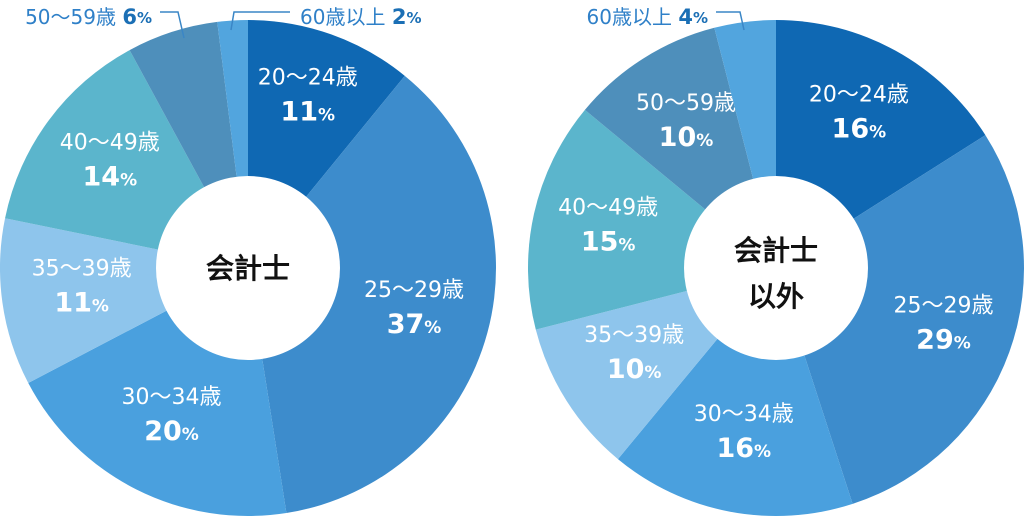 The height and width of the screenshot is (520, 1024). Describe the element at coordinates (647, 17) in the screenshot. I see `slice-label: 60歳以上 4%` at that location.